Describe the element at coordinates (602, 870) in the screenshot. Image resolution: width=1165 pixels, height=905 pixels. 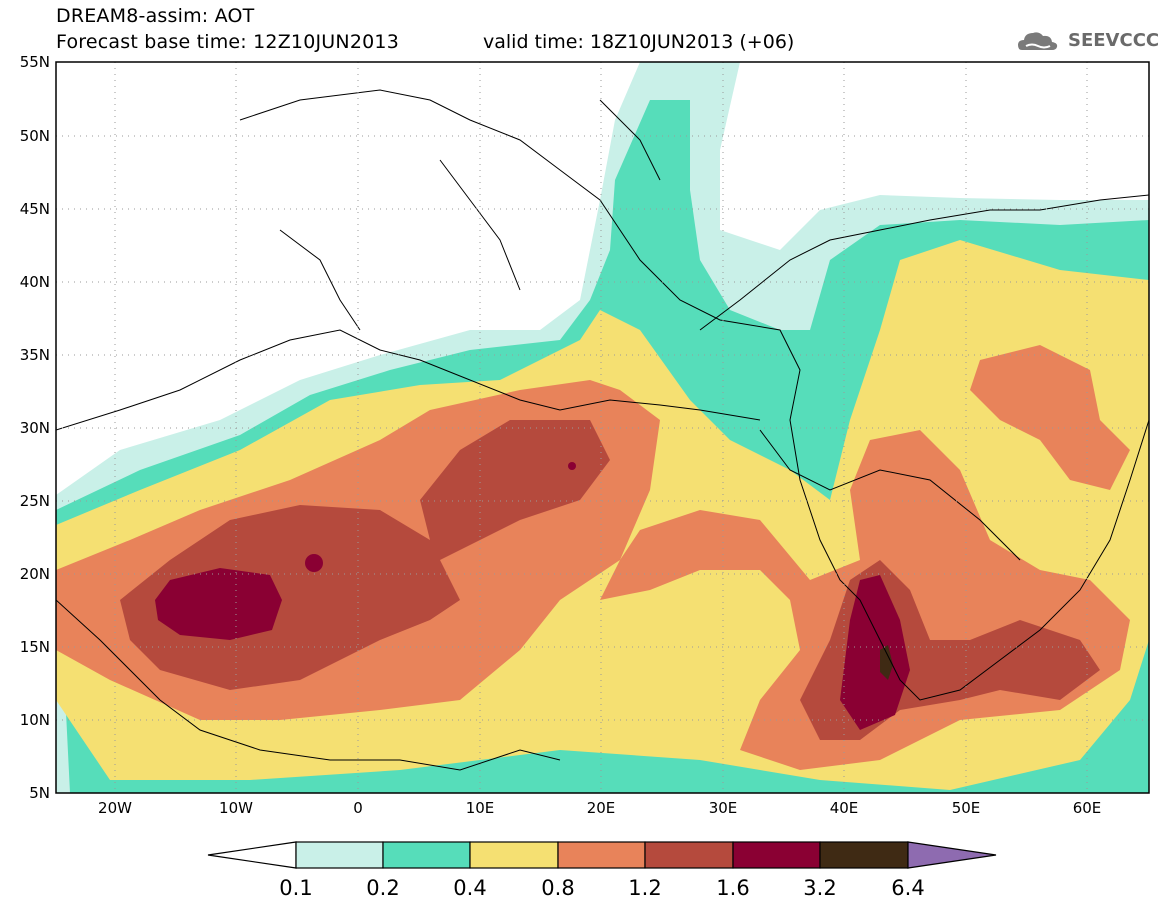
I see `colorbar: 0.1 0.2 0.4 0.8 1.2 1.6 3.2 6.4` at that location.